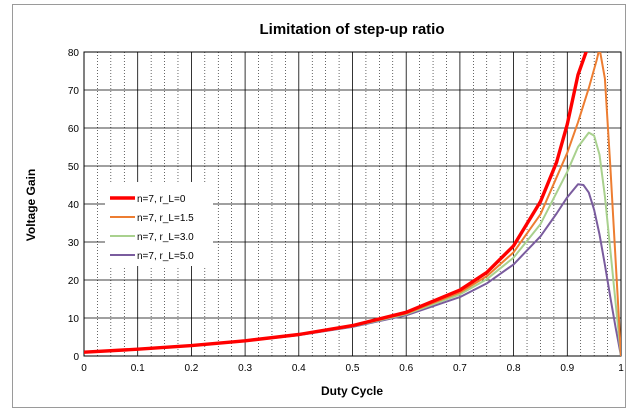 The image size is (638, 412). I want to click on y-tick-labels: 0 10 20 30 40 50 60 70 80, so click(74, 205).